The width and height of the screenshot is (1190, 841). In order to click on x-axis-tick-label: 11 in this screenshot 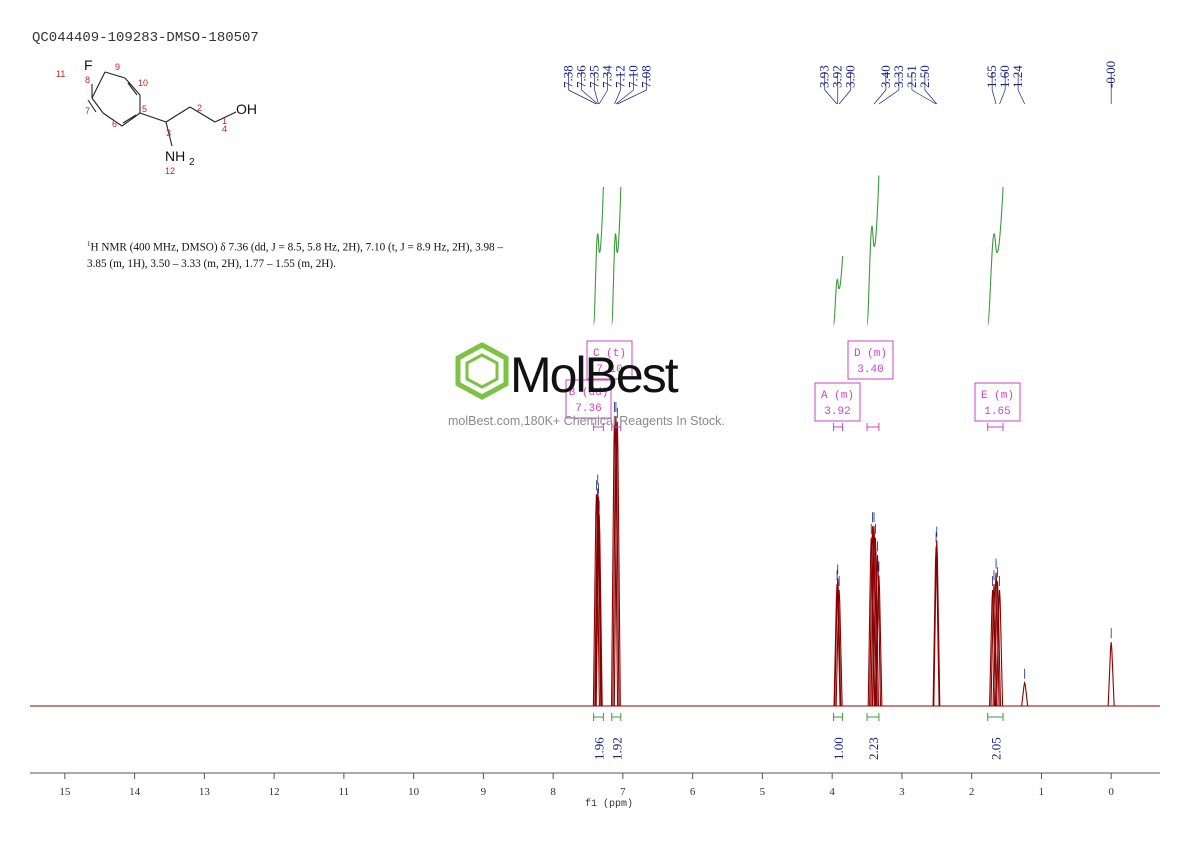, I will do `click(344, 792)`.